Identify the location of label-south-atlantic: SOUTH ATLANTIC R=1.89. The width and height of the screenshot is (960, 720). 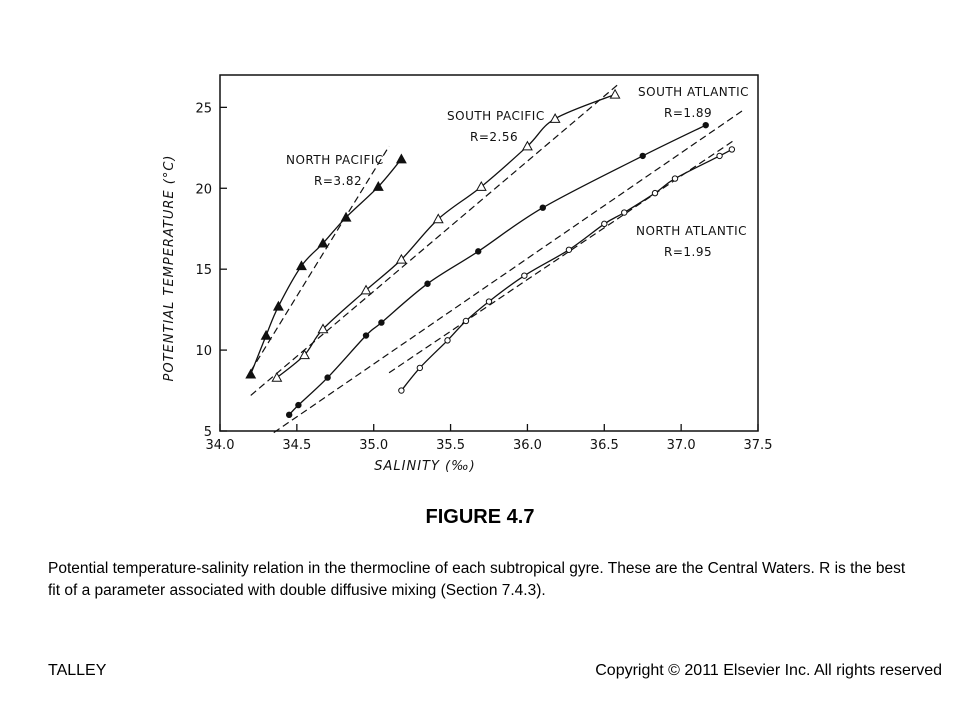
(693, 102).